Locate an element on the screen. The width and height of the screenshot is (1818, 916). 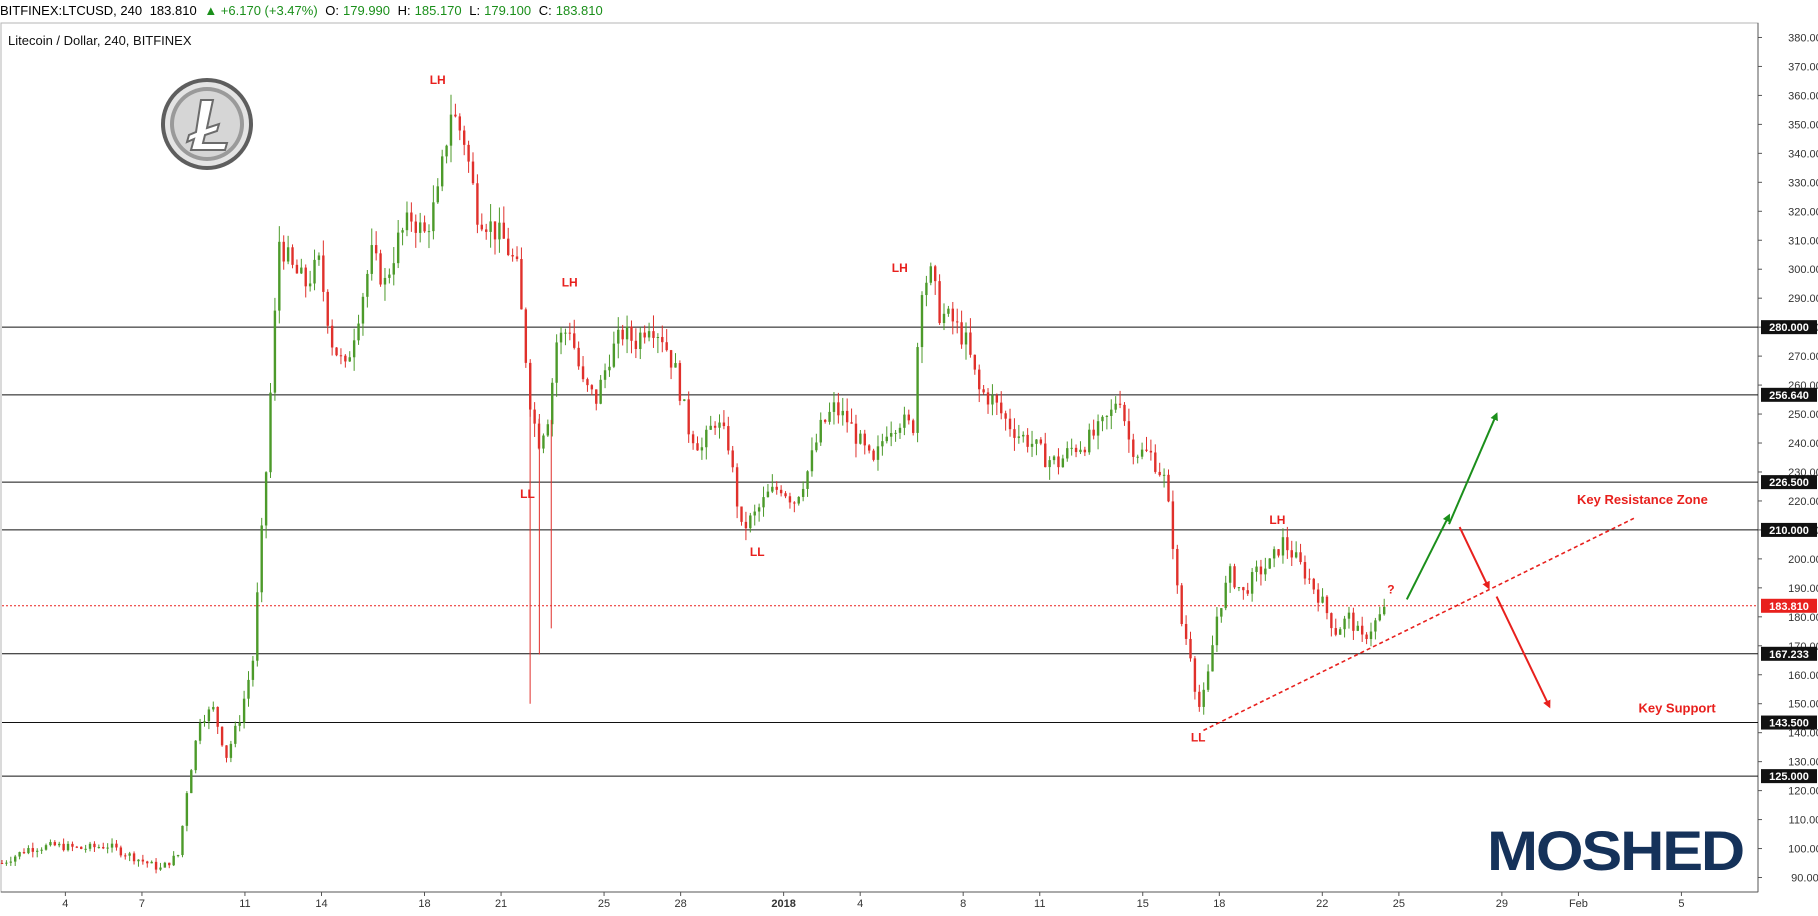
x-tick-label: 29 is located at coordinates (1502, 904).